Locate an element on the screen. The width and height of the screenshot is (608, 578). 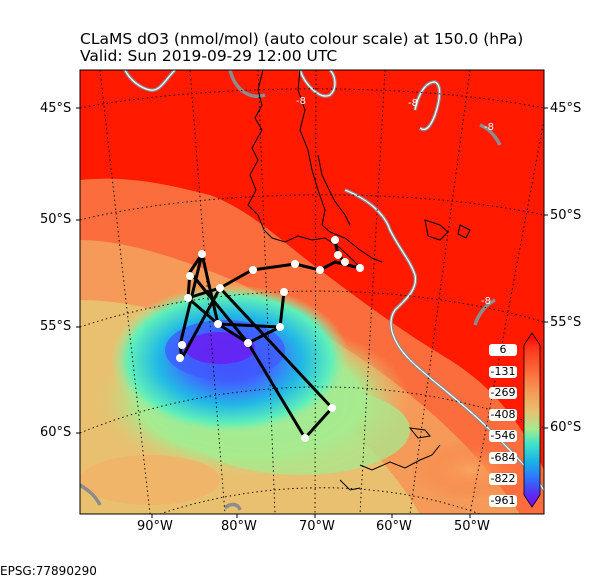
colorbar-label: -822 is located at coordinates (503, 478).